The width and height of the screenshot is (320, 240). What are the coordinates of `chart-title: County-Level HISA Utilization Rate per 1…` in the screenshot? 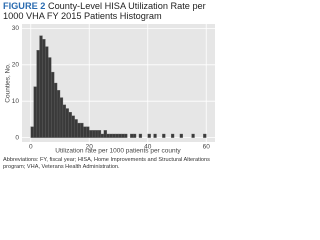 It's located at (104, 11).